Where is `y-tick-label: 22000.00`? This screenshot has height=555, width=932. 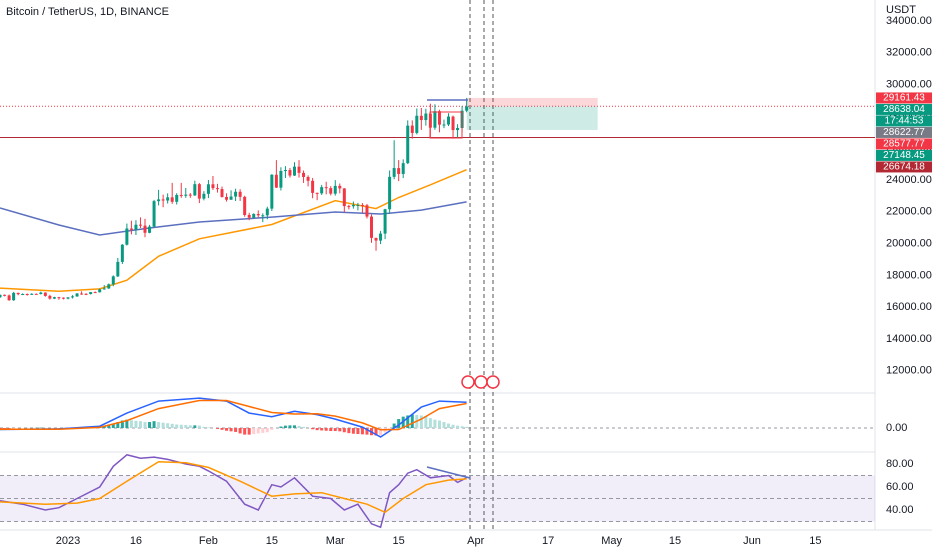
y-tick-label: 22000.00 is located at coordinates (909, 212).